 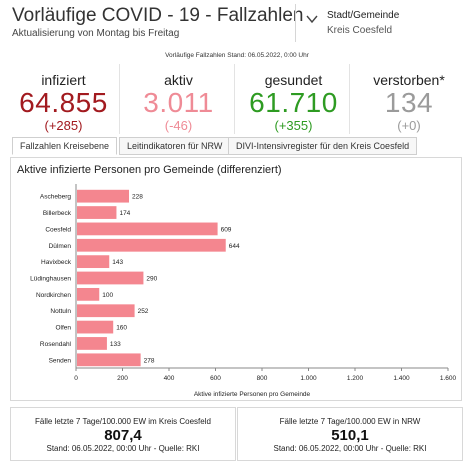 I want to click on incidence-value: 510,1, so click(x=350, y=435).